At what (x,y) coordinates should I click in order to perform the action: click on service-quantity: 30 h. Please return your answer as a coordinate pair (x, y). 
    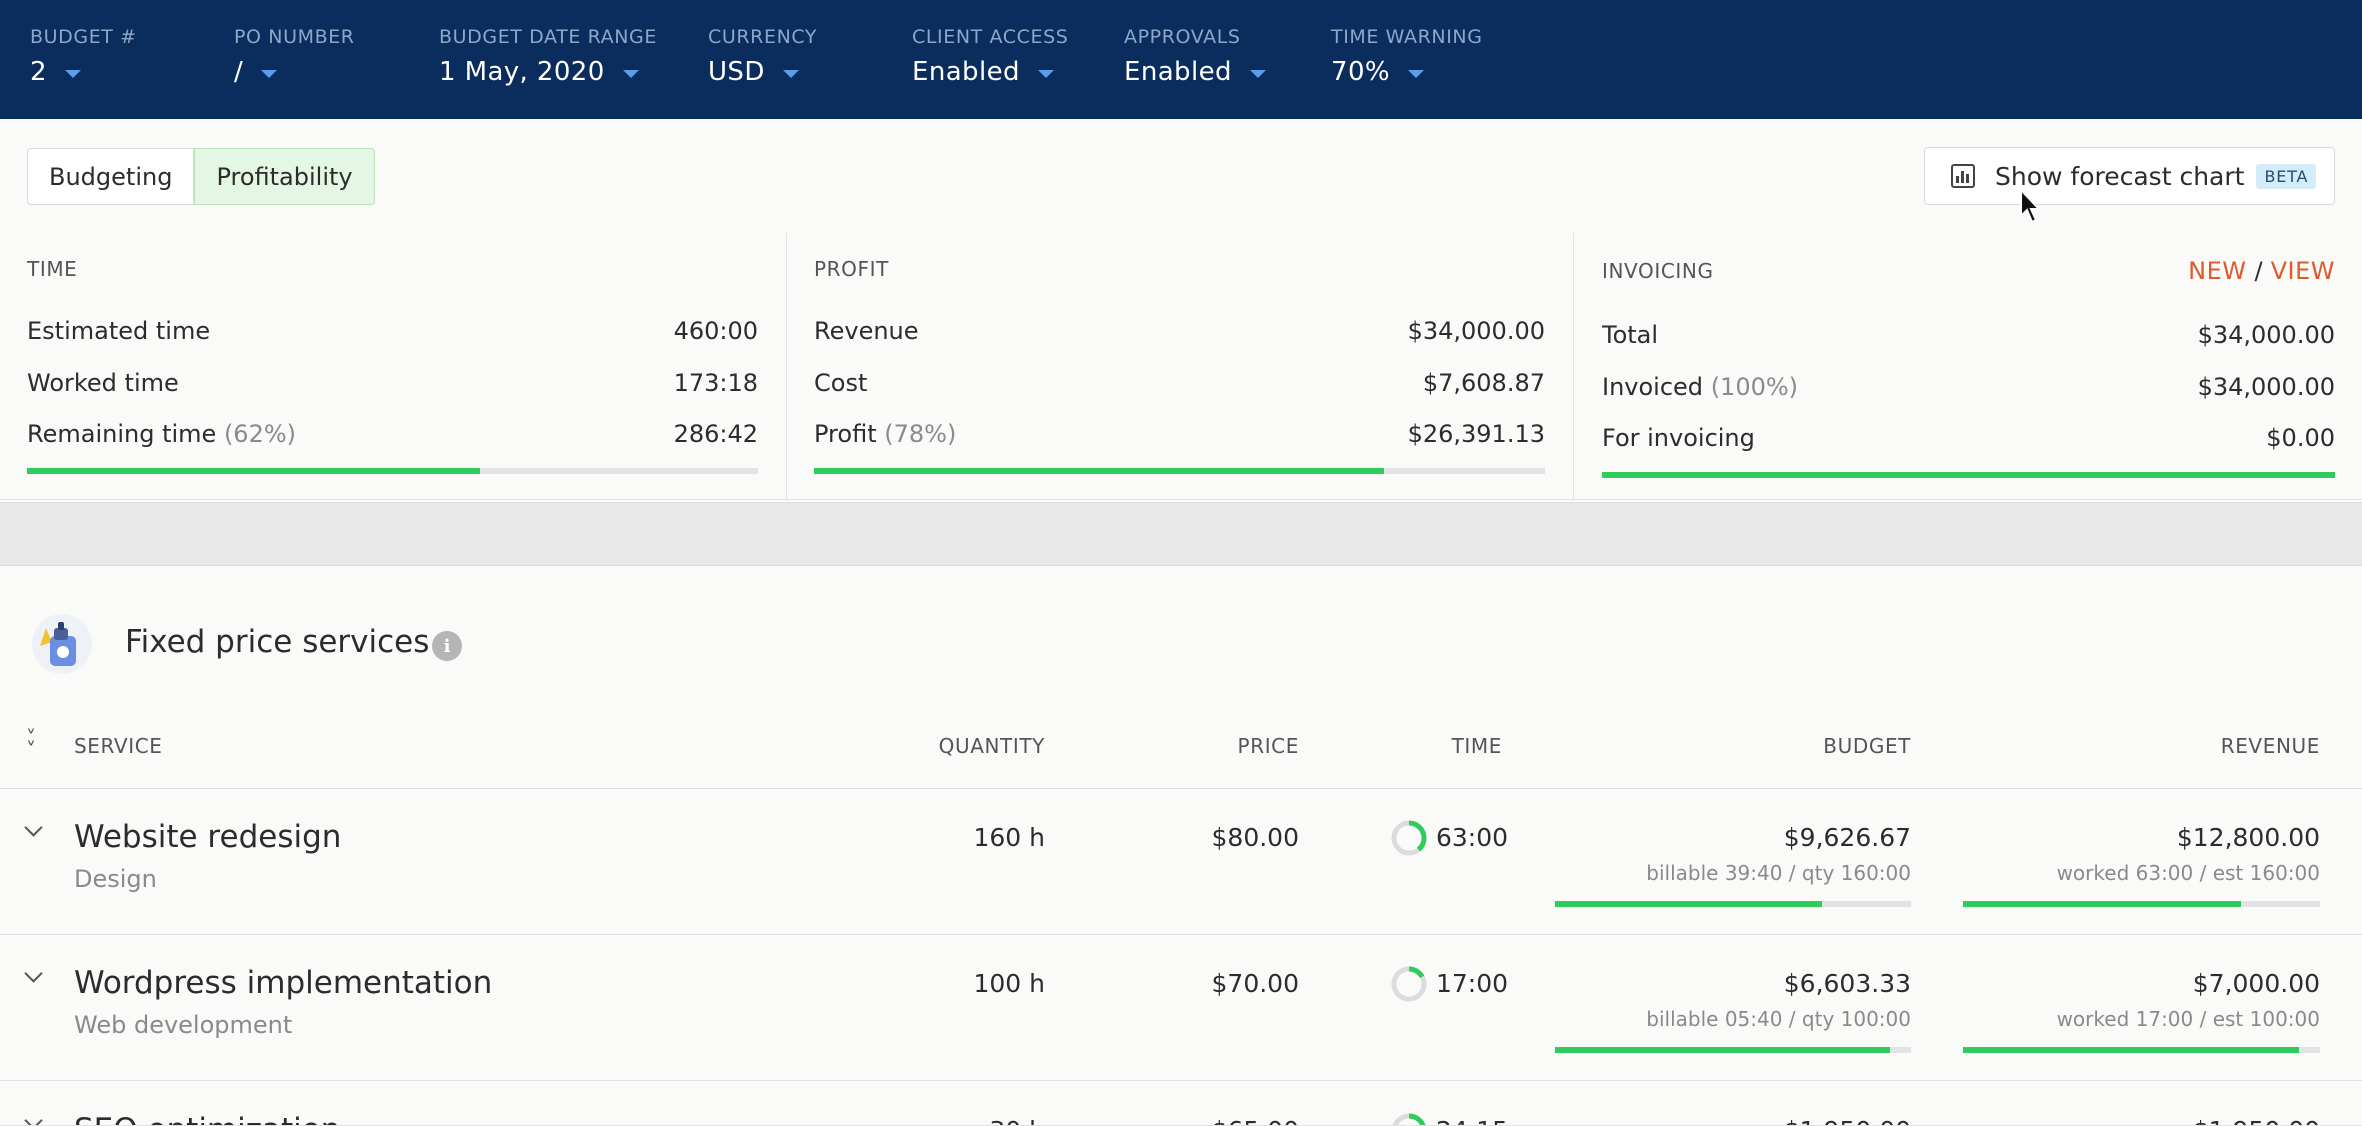
    Looking at the image, I should click on (1017, 1120).